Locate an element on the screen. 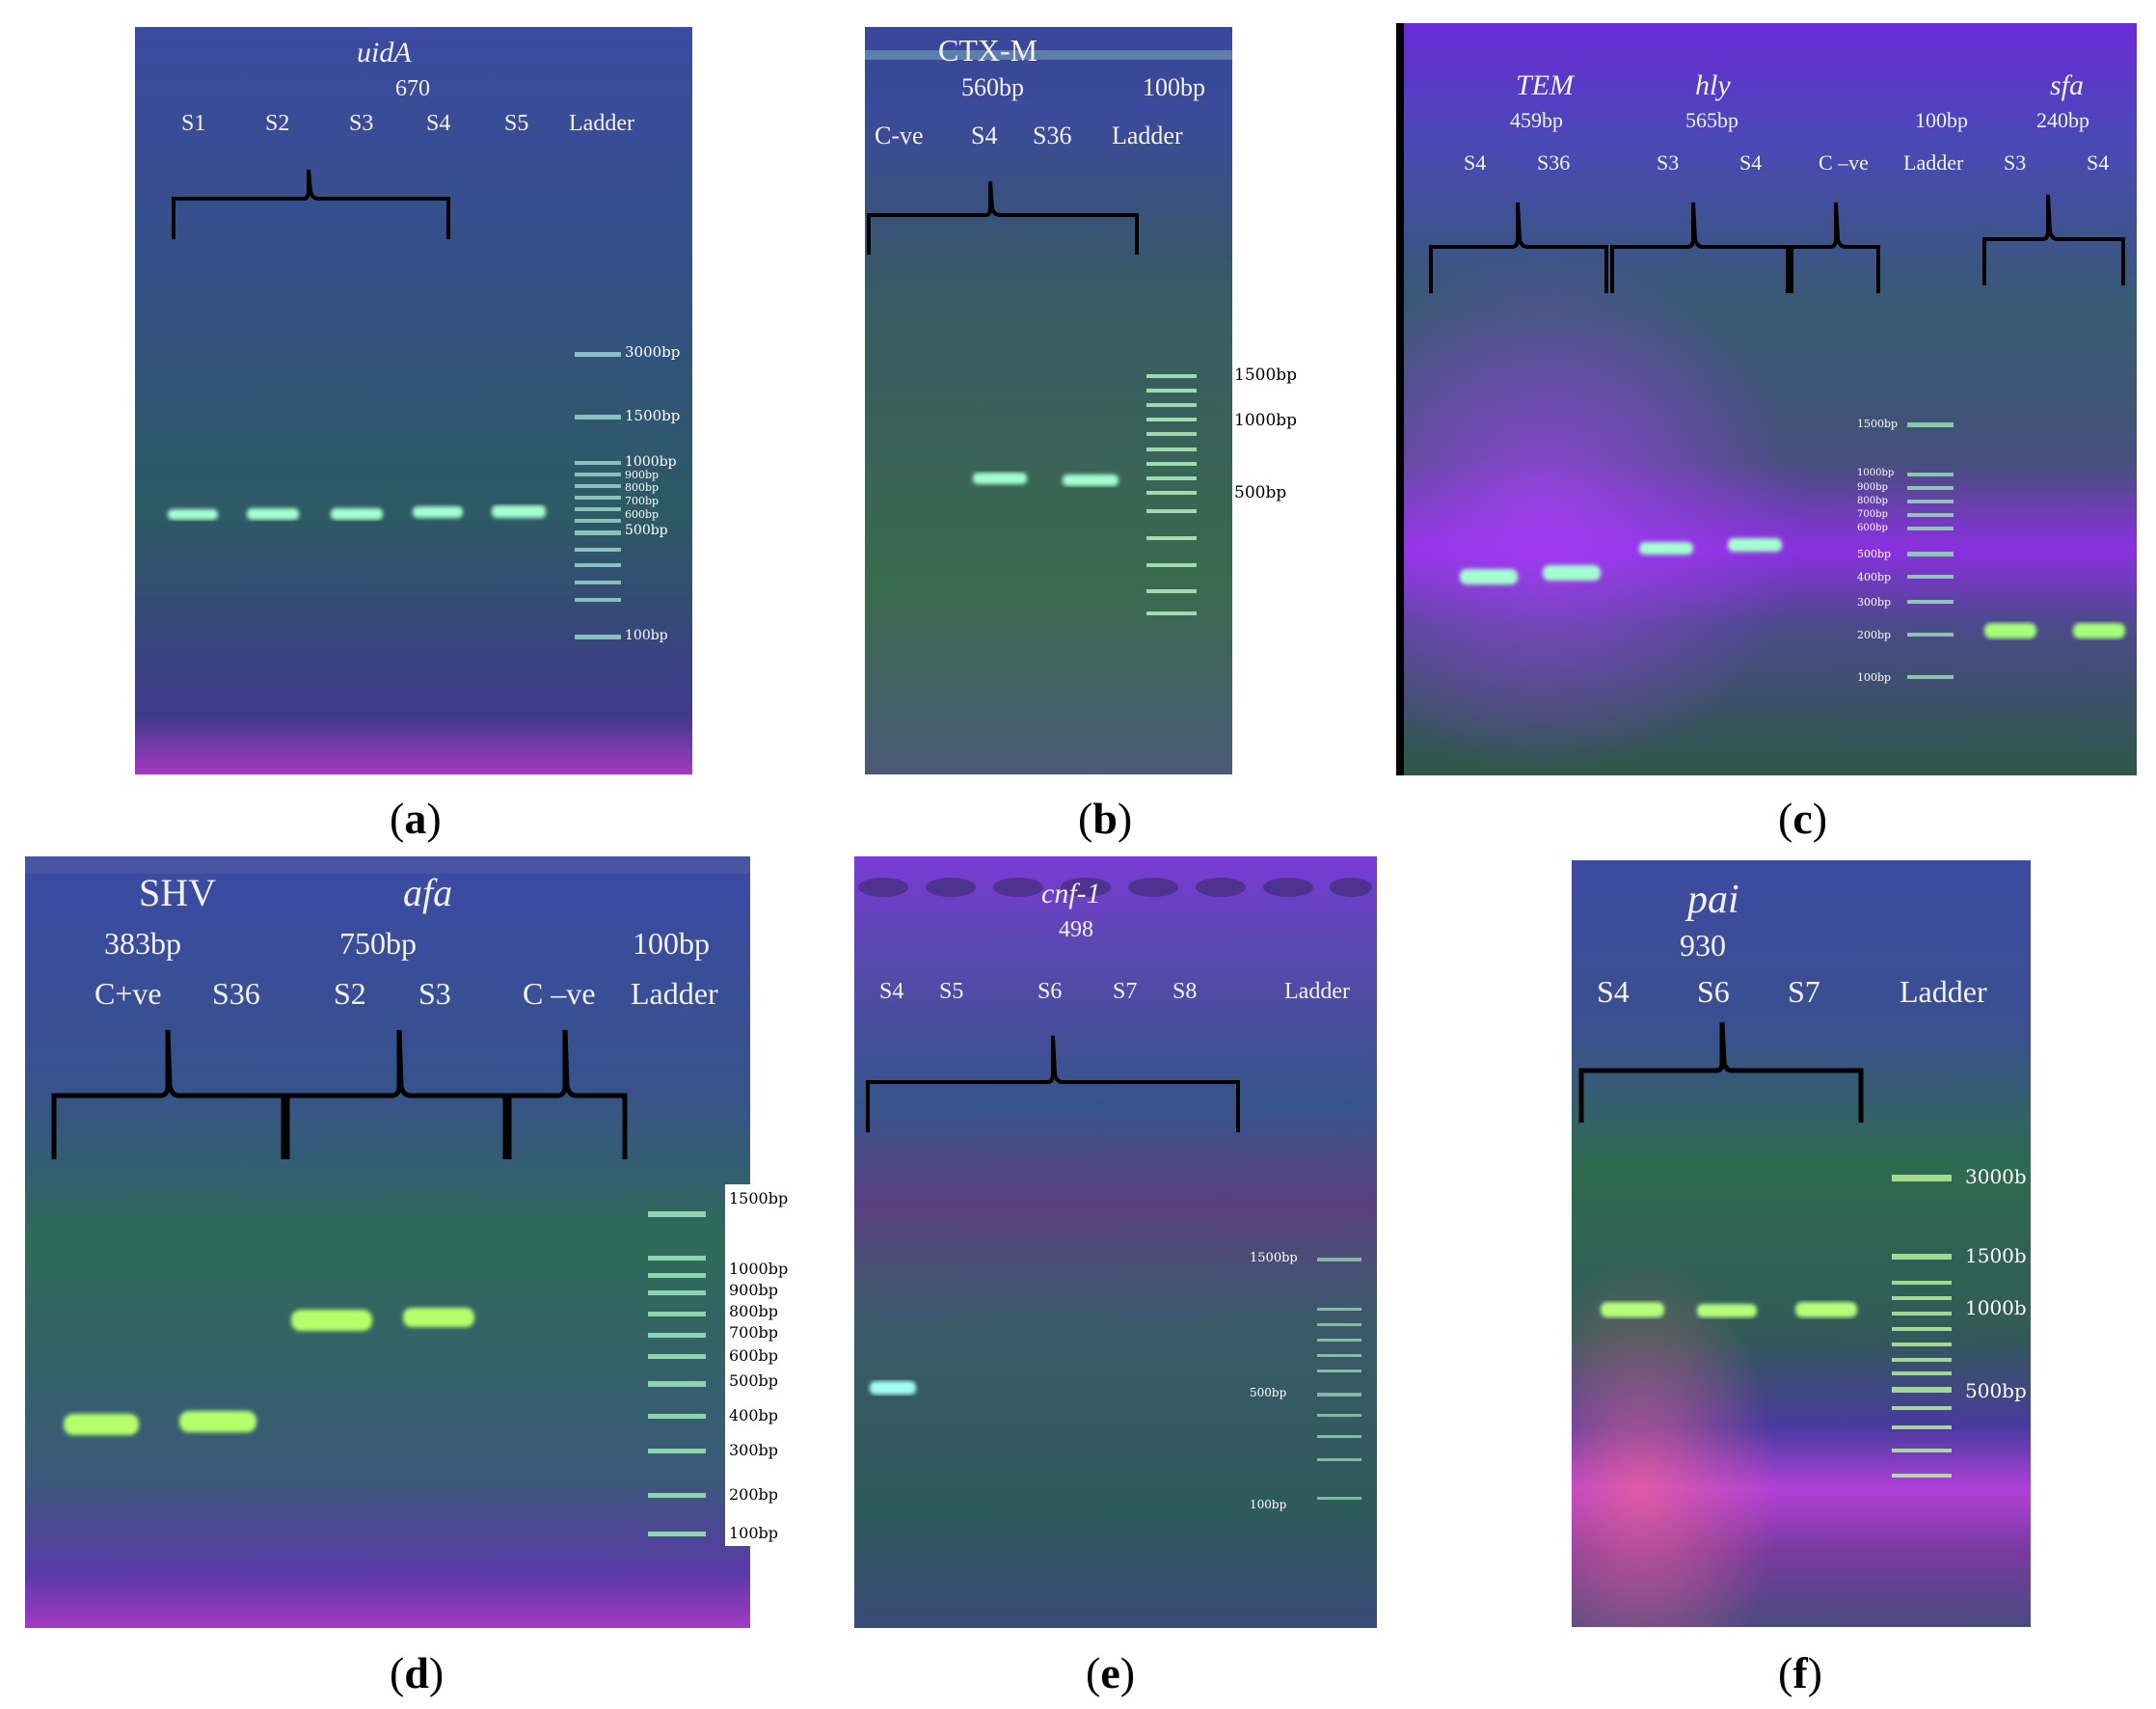 The image size is (2156, 1709). size-label-d-shv: 383bp is located at coordinates (142, 943).